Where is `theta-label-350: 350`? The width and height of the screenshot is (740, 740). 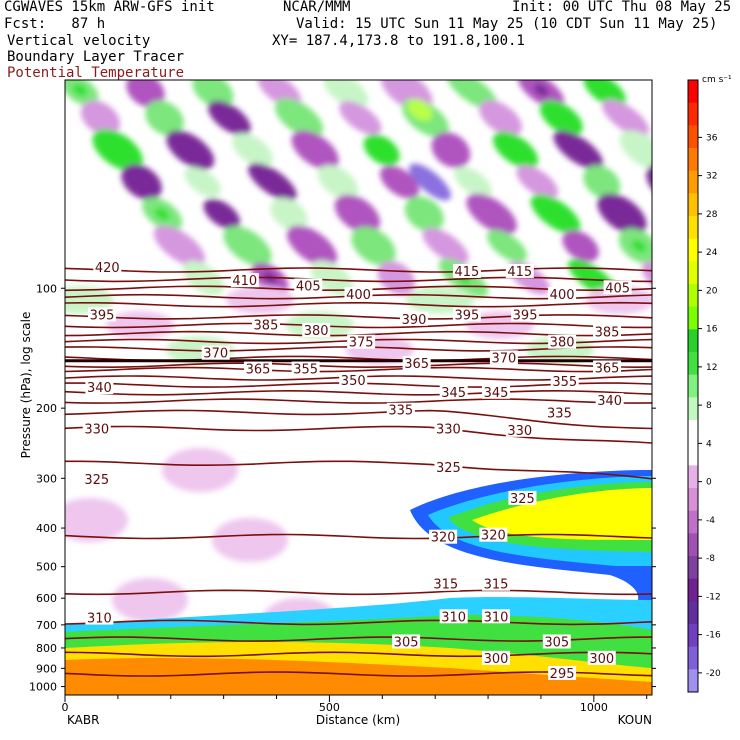 theta-label-350: 350 is located at coordinates (353, 381).